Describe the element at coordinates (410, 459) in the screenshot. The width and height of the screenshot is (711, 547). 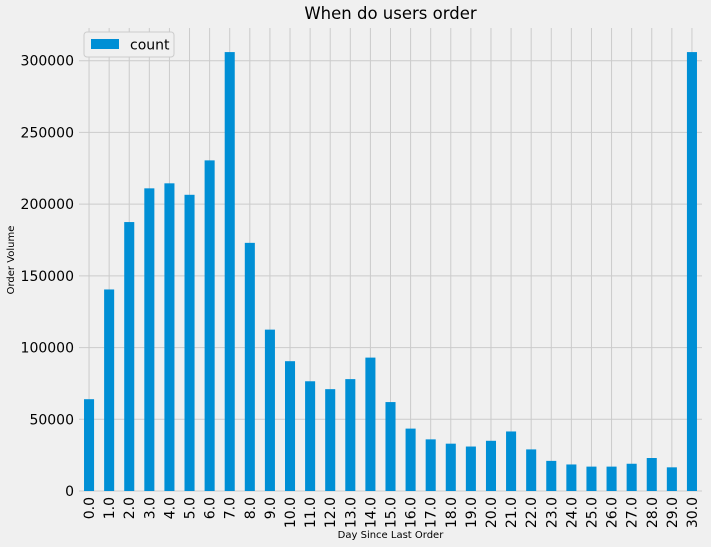
I see `bar-day-16.0` at that location.